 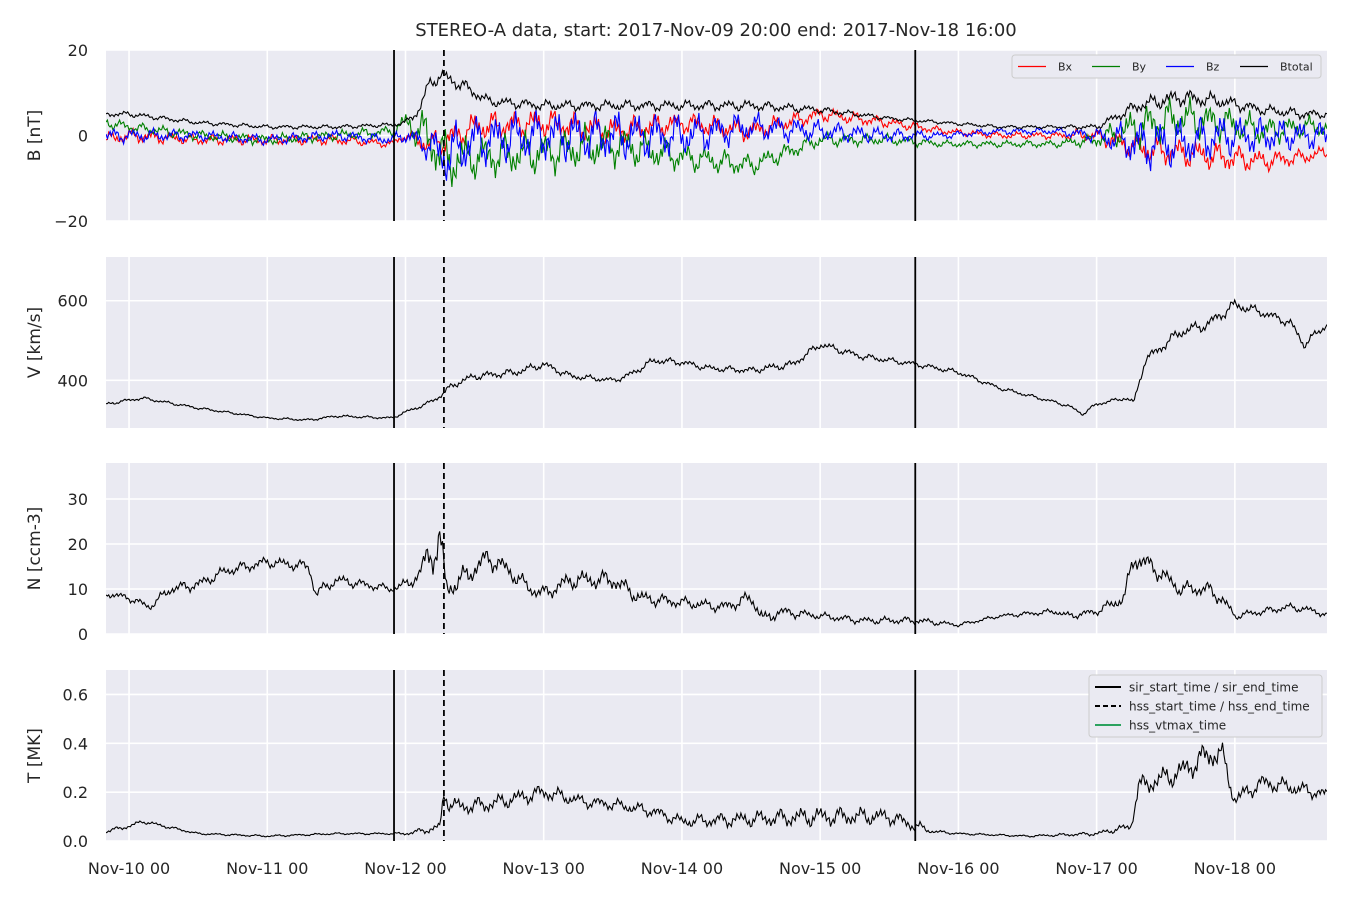 What do you see at coordinates (682, 868) in the screenshot?
I see `x-tick-label: Nov-14 00` at bounding box center [682, 868].